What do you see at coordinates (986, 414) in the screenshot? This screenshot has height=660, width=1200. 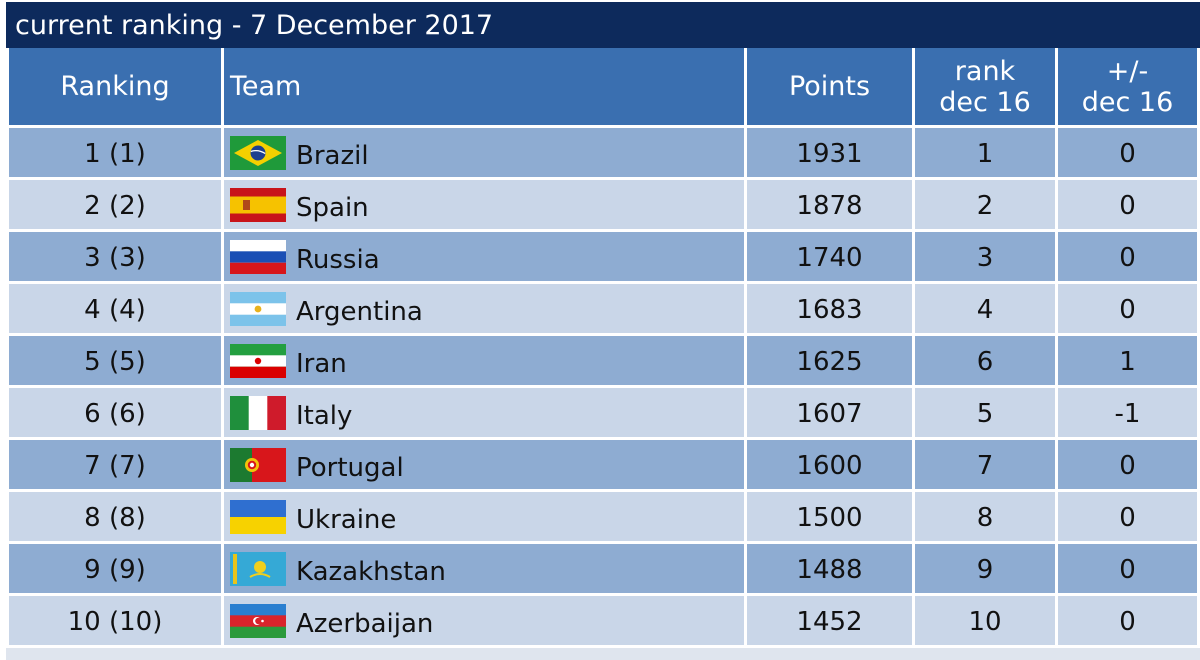 I see `rank-dec16-cell: 5` at bounding box center [986, 414].